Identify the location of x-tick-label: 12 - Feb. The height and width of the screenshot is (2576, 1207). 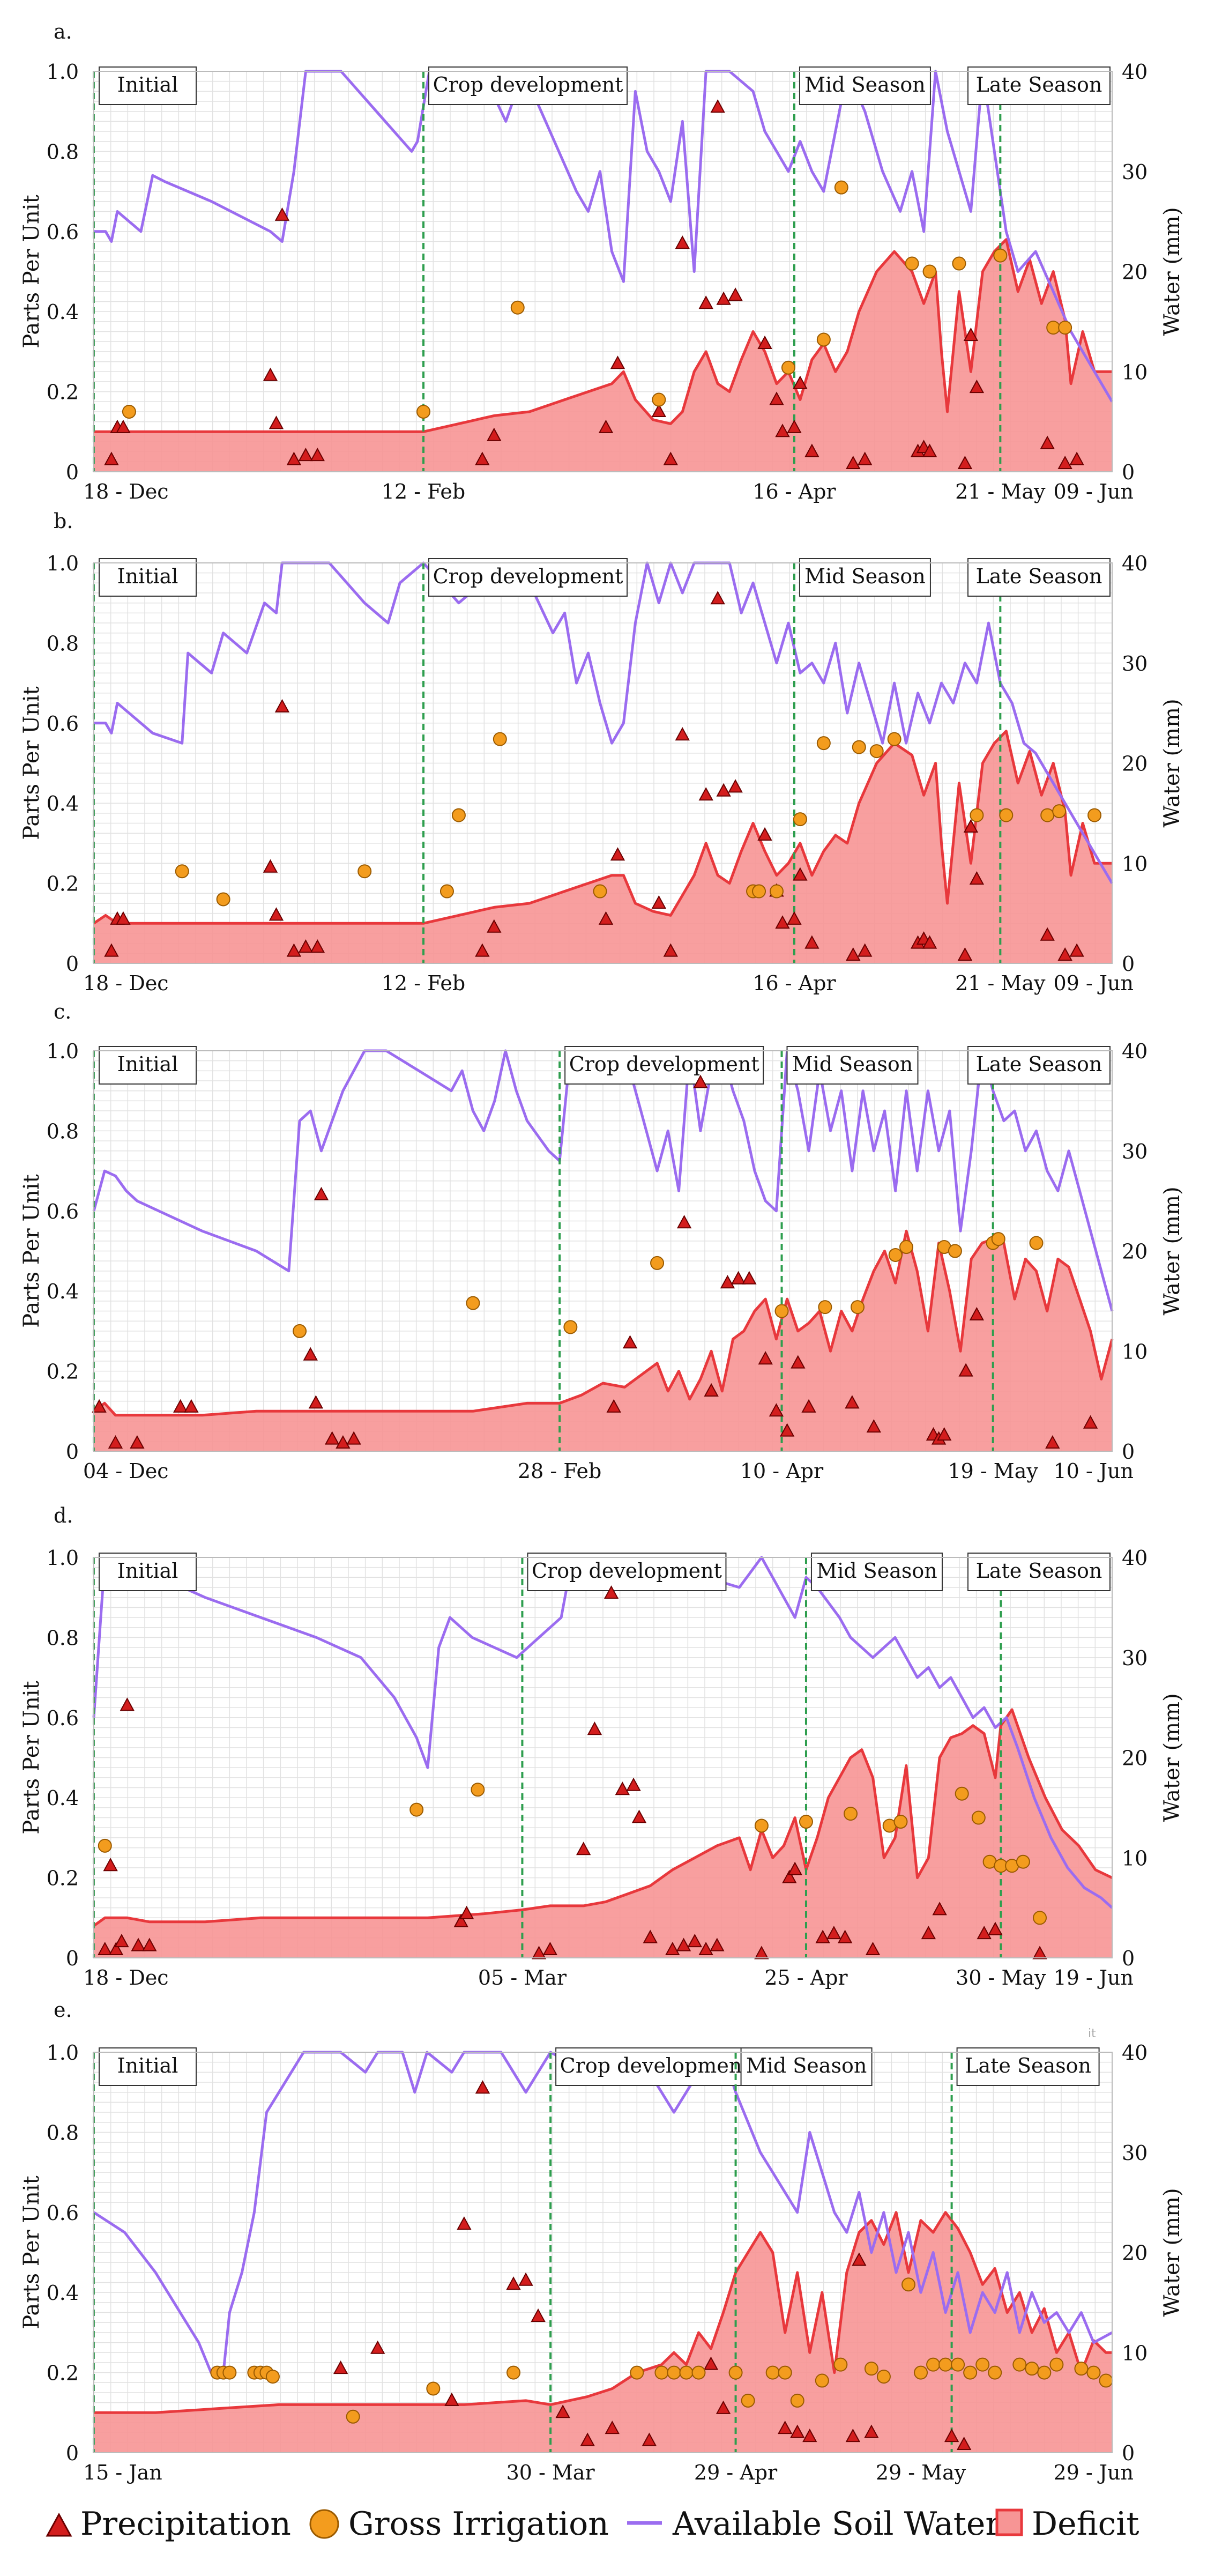
(423, 492).